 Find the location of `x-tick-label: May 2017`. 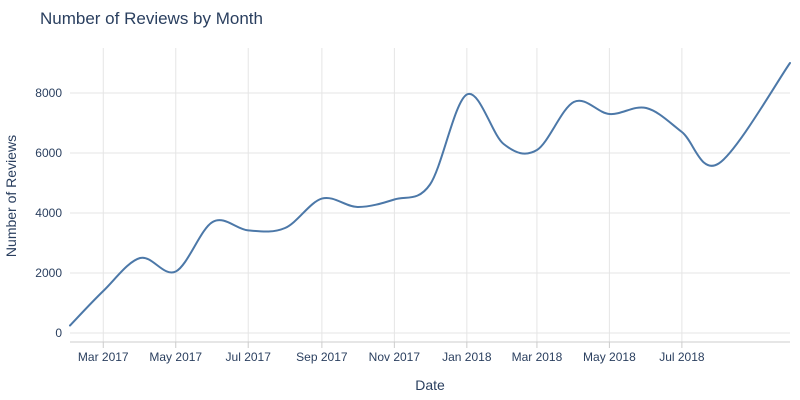

x-tick-label: May 2017 is located at coordinates (175, 357).